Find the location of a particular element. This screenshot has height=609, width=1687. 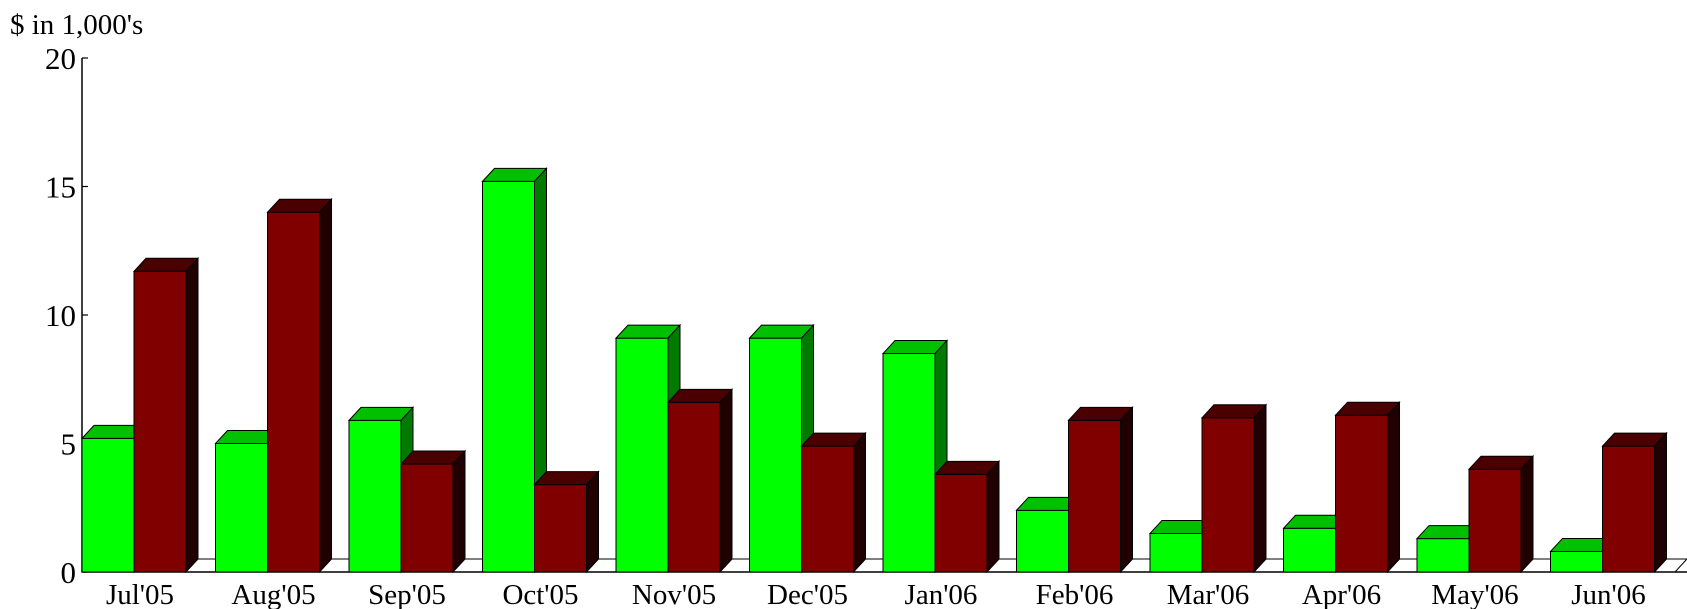

y-tick-label: 5 is located at coordinates (69, 444).